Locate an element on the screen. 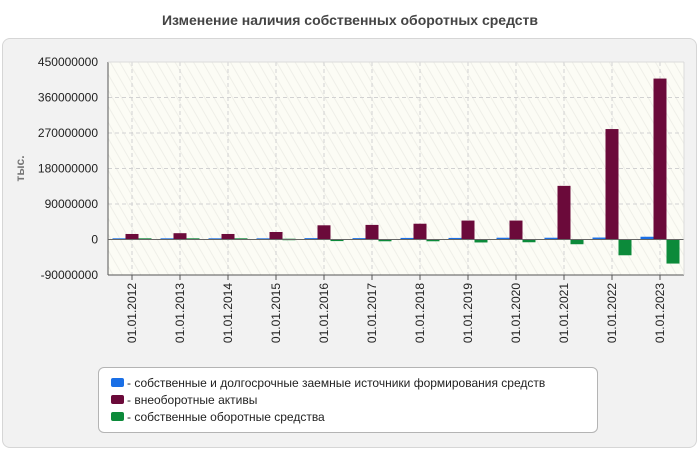 The height and width of the screenshot is (450, 700). x-tick-label: 01.01.2020 is located at coordinates (516, 313).